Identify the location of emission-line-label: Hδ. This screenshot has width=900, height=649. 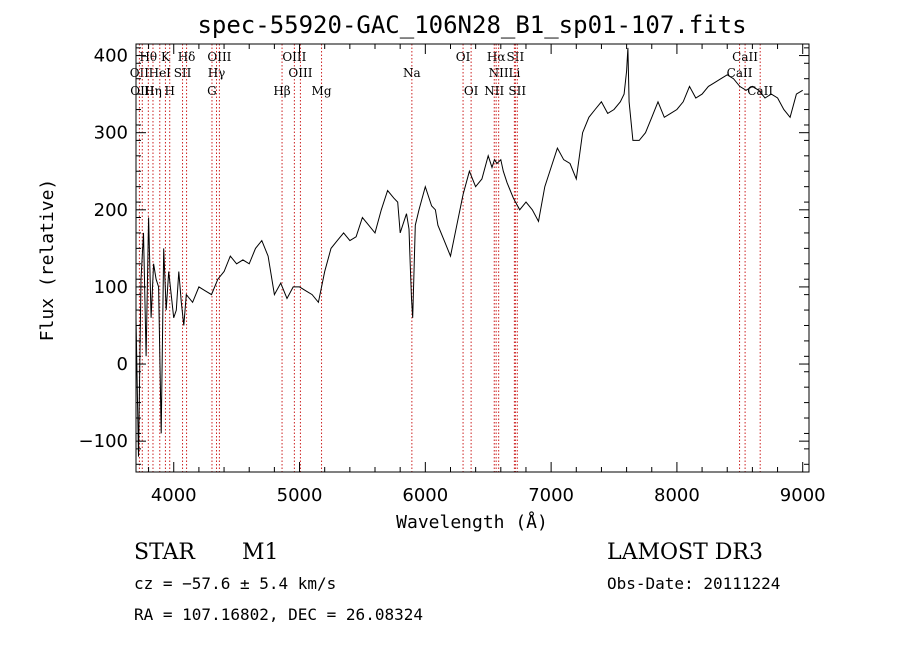
(187, 57).